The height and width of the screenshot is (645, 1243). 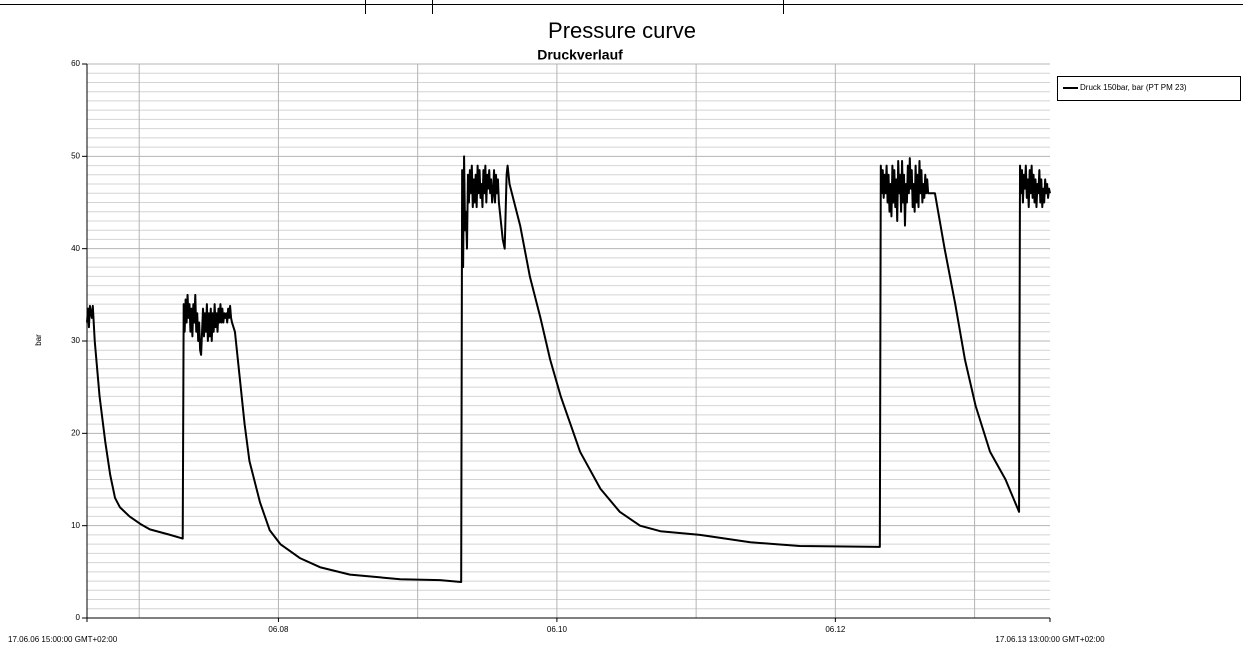 I want to click on y-tick-label: 50, so click(x=75, y=155).